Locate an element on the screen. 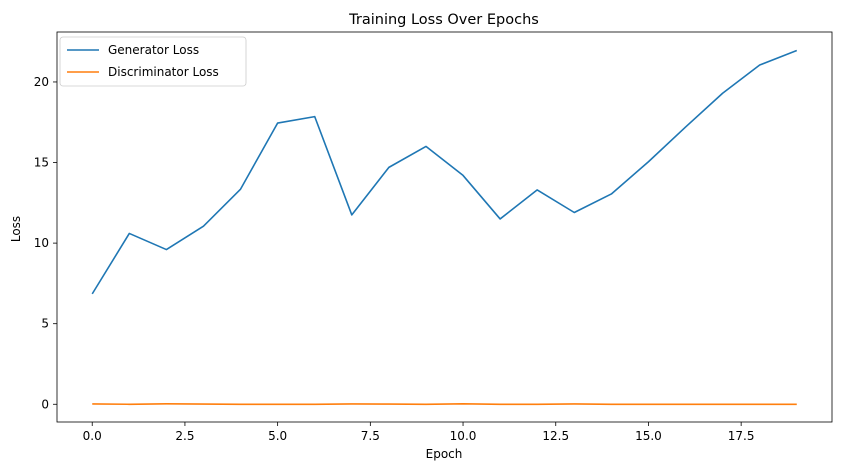 Image resolution: width=841 pixels, height=470 pixels. legend-label-discriminator: Discriminator Loss is located at coordinates (163, 72).